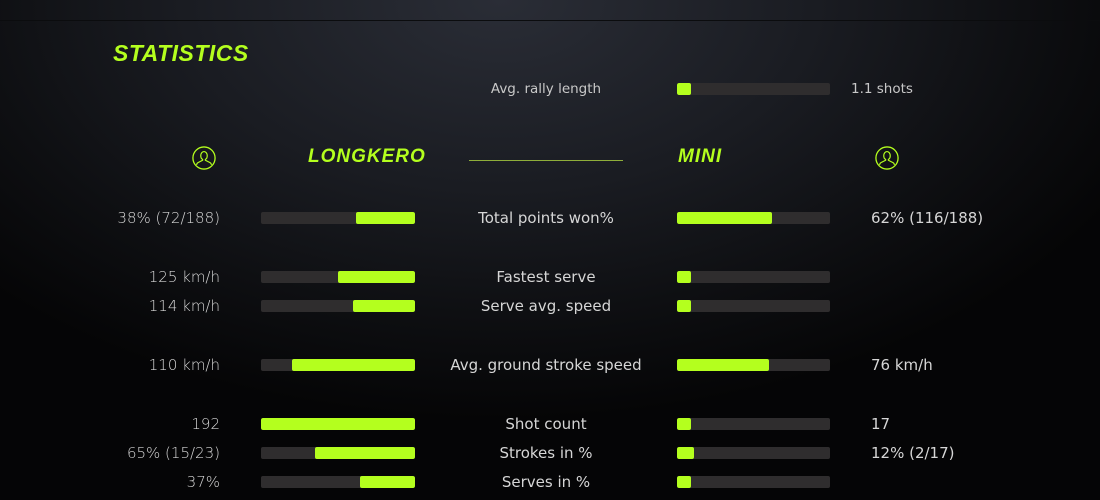 Image resolution: width=1100 pixels, height=500 pixels. Describe the element at coordinates (882, 89) in the screenshot. I see `rally-value: 1.1 shots` at that location.